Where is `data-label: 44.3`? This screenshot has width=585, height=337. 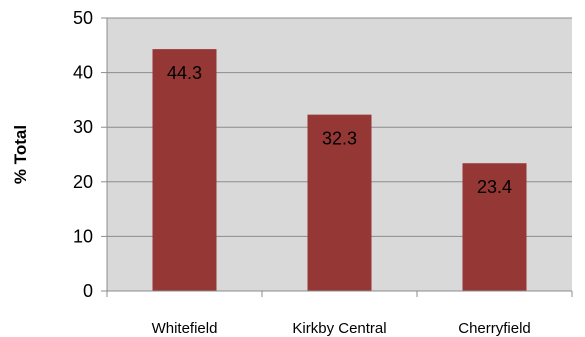 data-label: 44.3 is located at coordinates (184, 73).